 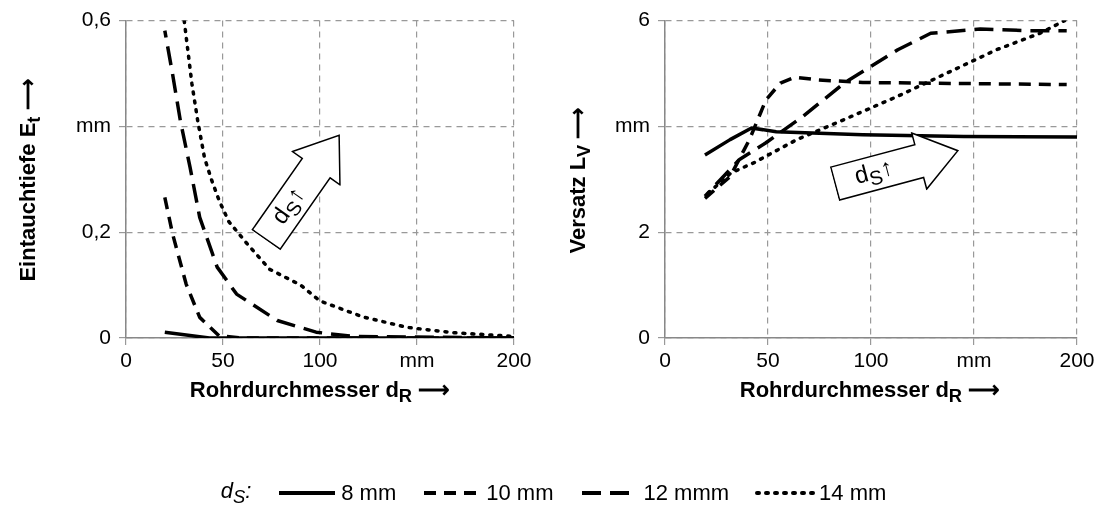 I want to click on legend-label: 14 mm, so click(x=853, y=493).